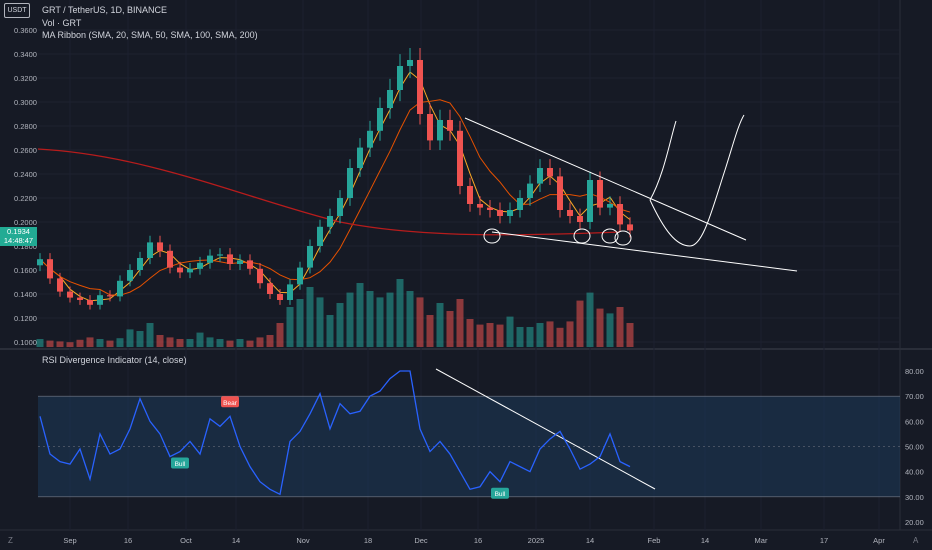 This screenshot has width=932, height=550. I want to click on price-tick-label: 0.2800, so click(25, 126).